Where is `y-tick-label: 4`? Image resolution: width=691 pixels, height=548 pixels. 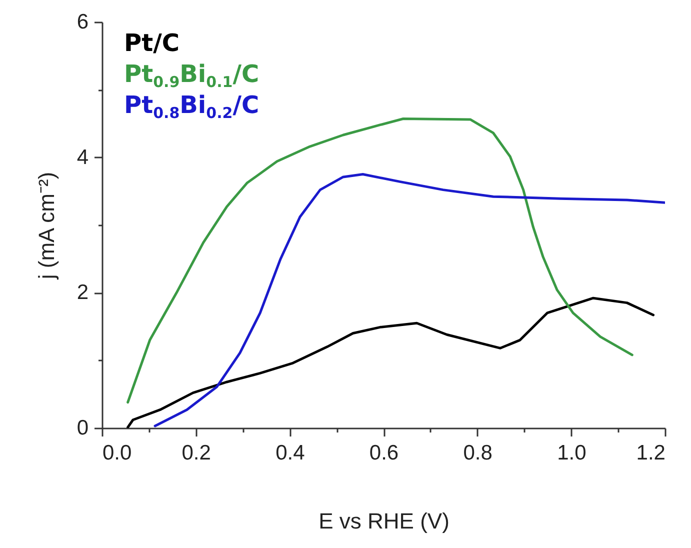
y-tick-label: 4 is located at coordinates (82, 157).